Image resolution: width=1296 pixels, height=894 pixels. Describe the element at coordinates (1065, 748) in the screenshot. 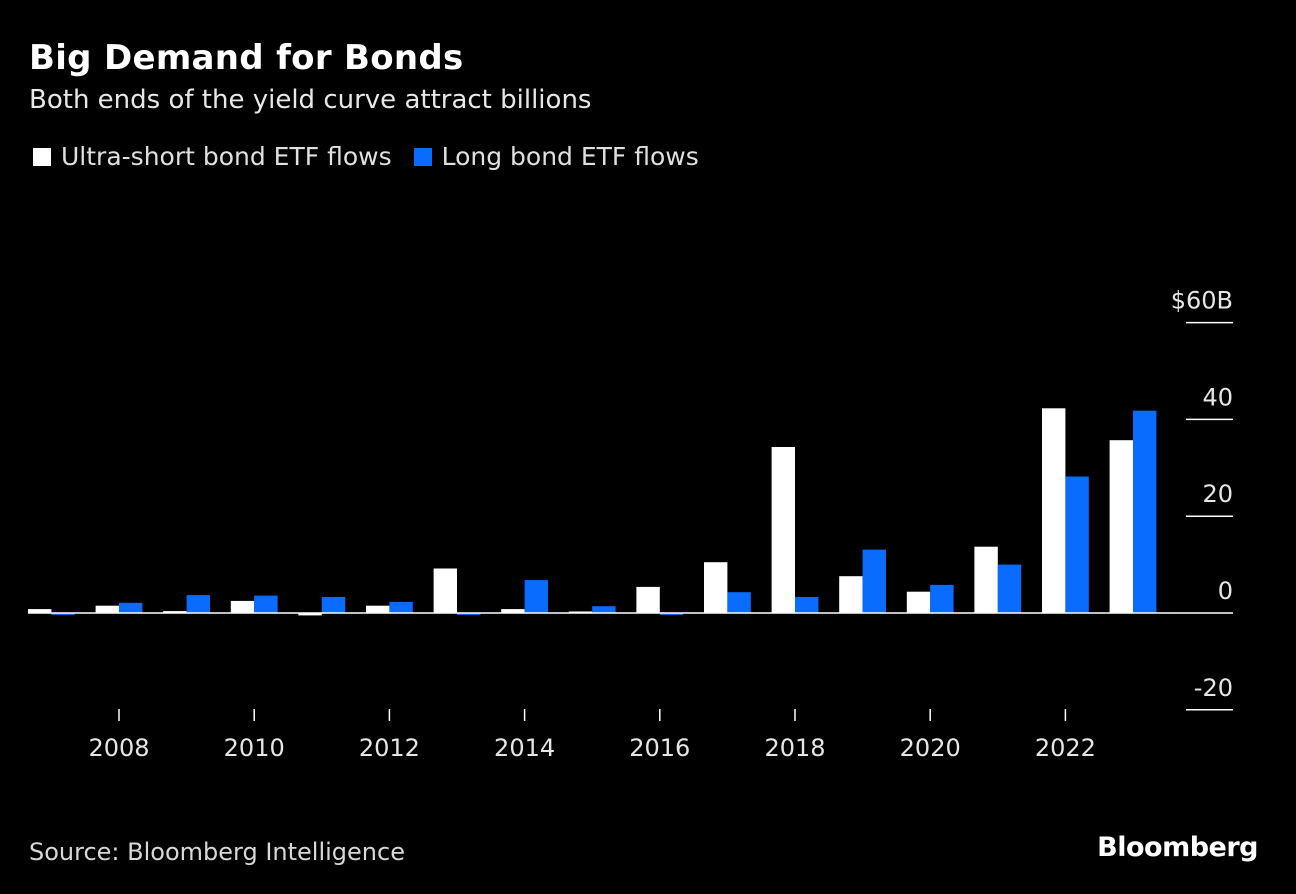

I see `x-tick-label-2022: 2022` at that location.